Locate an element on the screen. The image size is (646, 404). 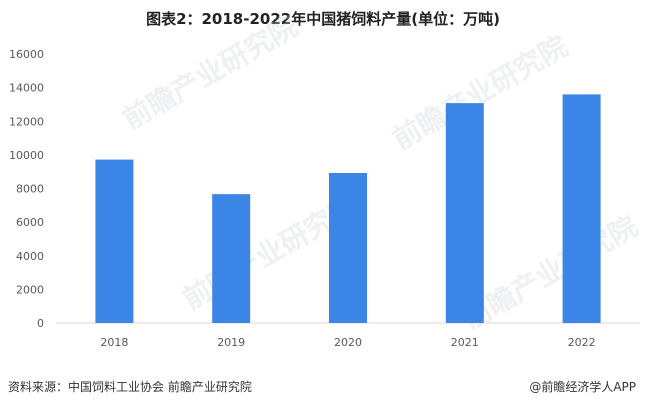
x-tick-label: 2020 is located at coordinates (348, 342).